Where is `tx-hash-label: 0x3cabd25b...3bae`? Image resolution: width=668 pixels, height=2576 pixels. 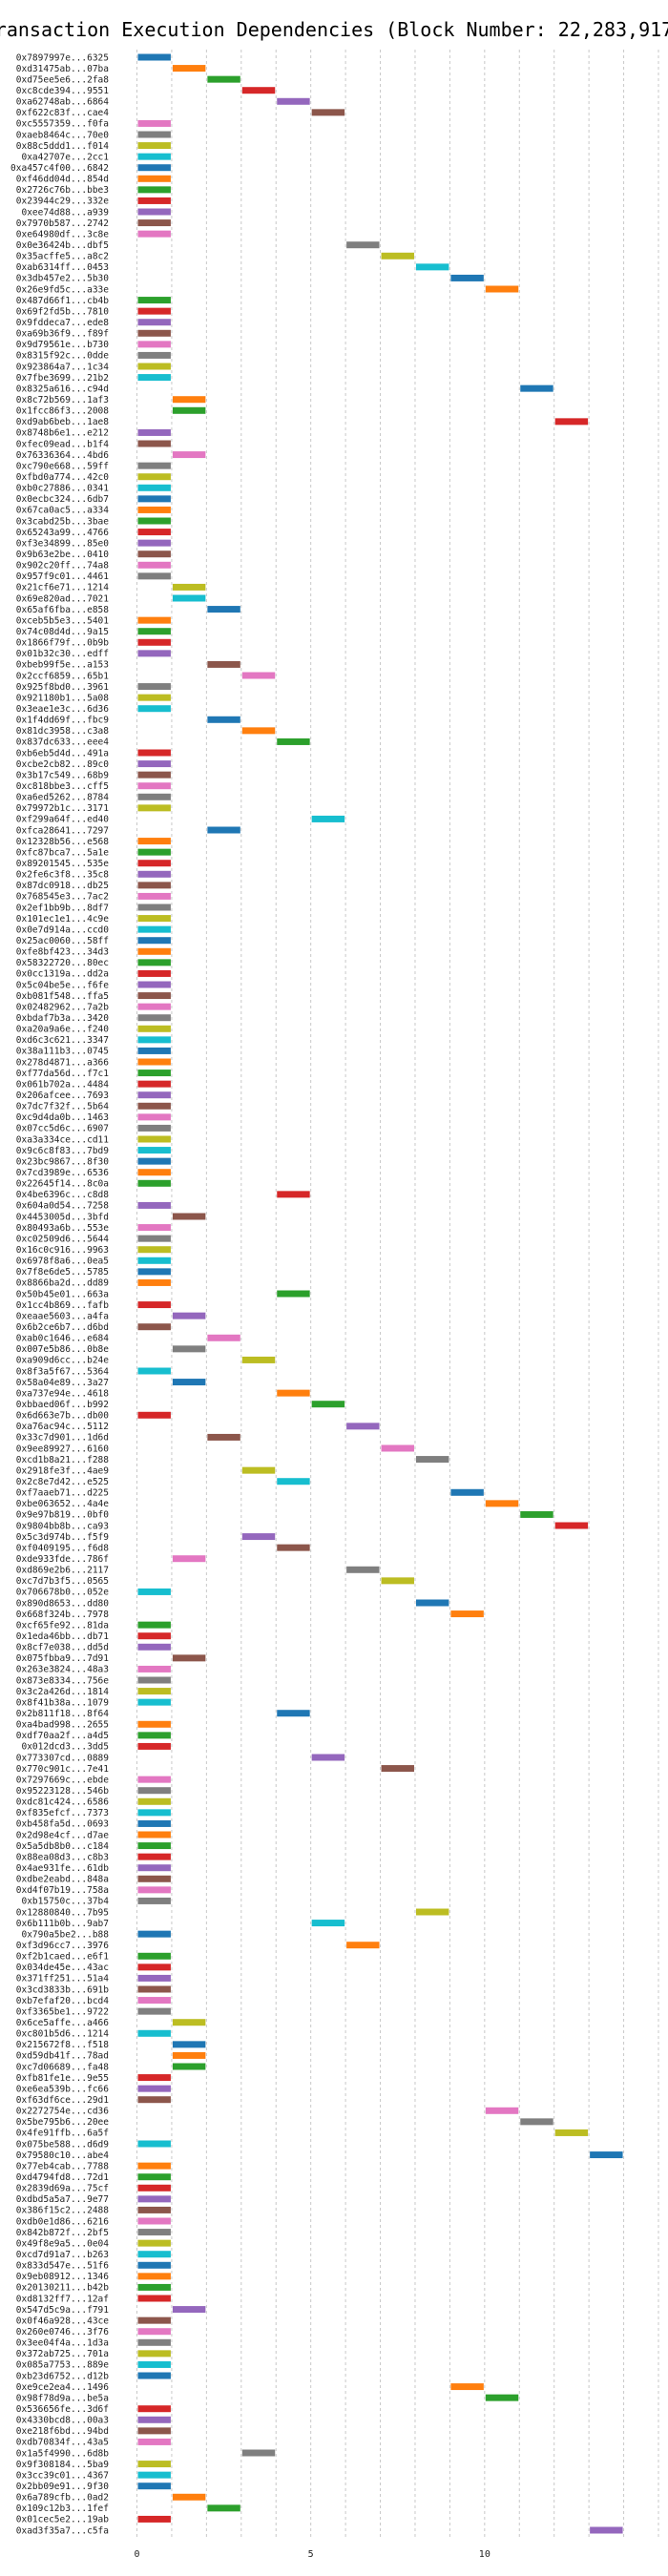
tx-hash-label: 0x3cabd25b...3bae is located at coordinates (63, 521).